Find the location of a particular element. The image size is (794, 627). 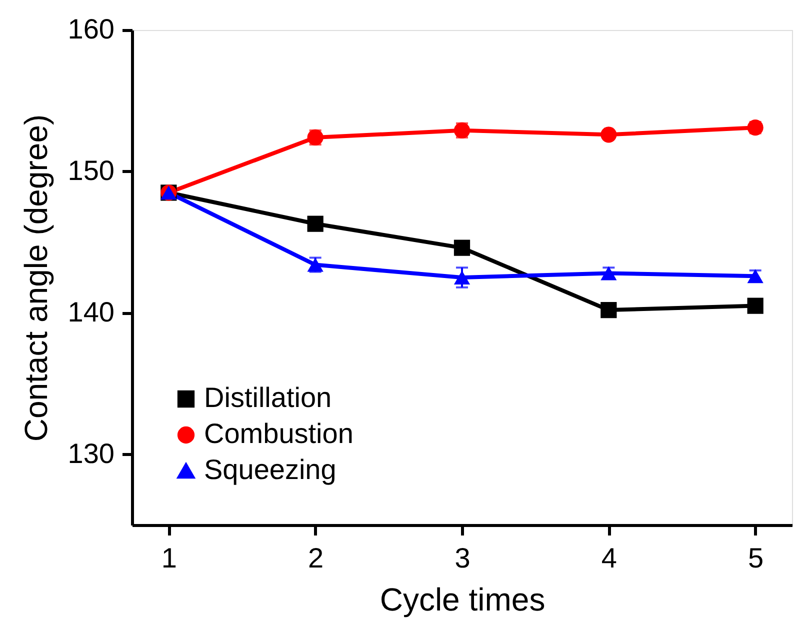

y-tick-label: 150 is located at coordinates (91, 170).